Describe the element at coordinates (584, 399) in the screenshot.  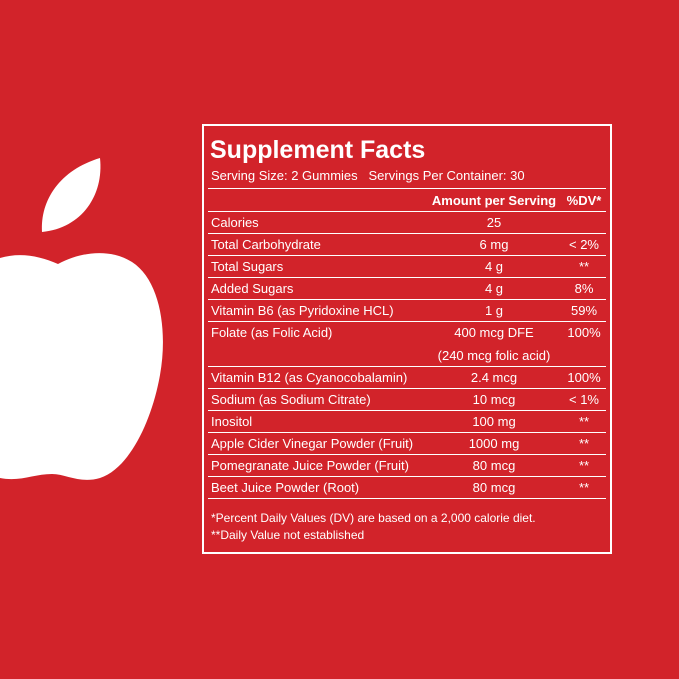
I see `daily-value: < 1%` at that location.